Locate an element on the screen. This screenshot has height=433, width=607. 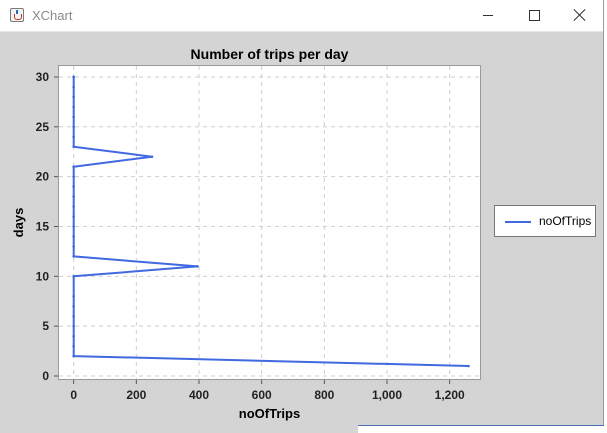
y-tick-label-3: 15 is located at coordinates (43, 226).